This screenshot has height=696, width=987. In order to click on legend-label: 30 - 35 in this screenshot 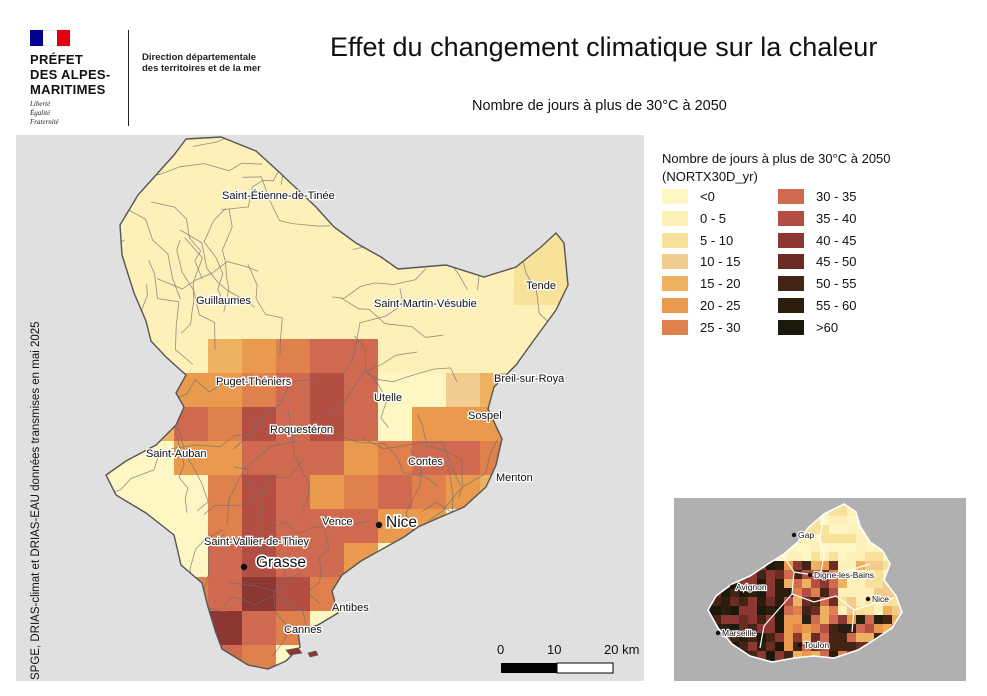, I will do `click(836, 196)`.